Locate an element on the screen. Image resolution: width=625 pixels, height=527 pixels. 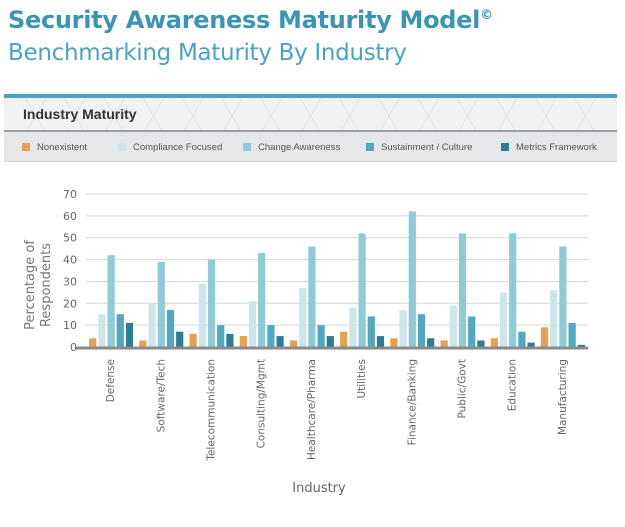
x-tick-label: Finance/Banking is located at coordinates (412, 402).